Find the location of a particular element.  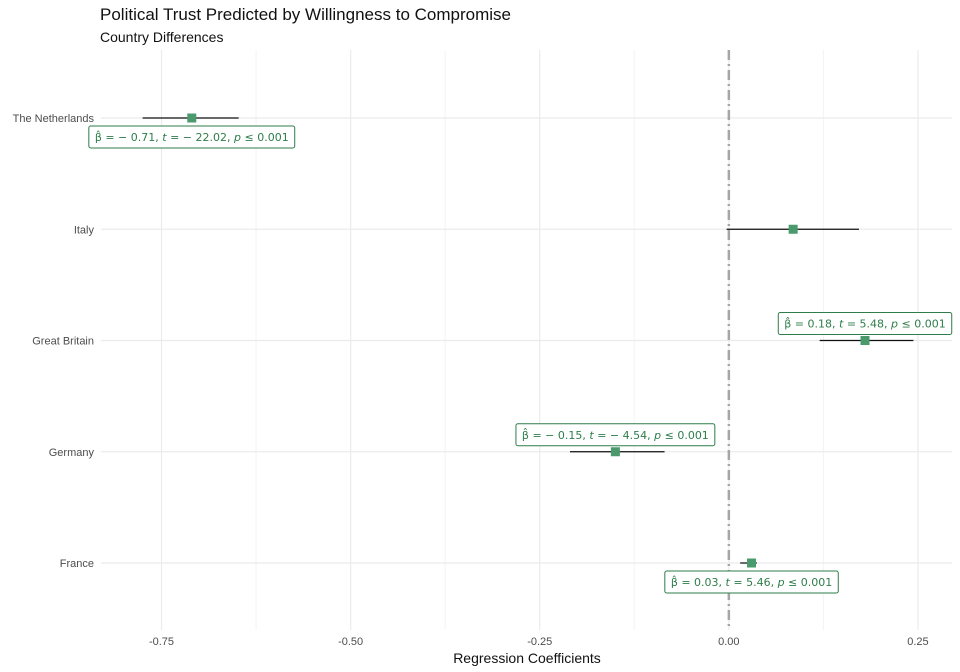

coefficient-label: β̂ = 0.18, t = 5.48, p ≤ 0.001 is located at coordinates (865, 323).